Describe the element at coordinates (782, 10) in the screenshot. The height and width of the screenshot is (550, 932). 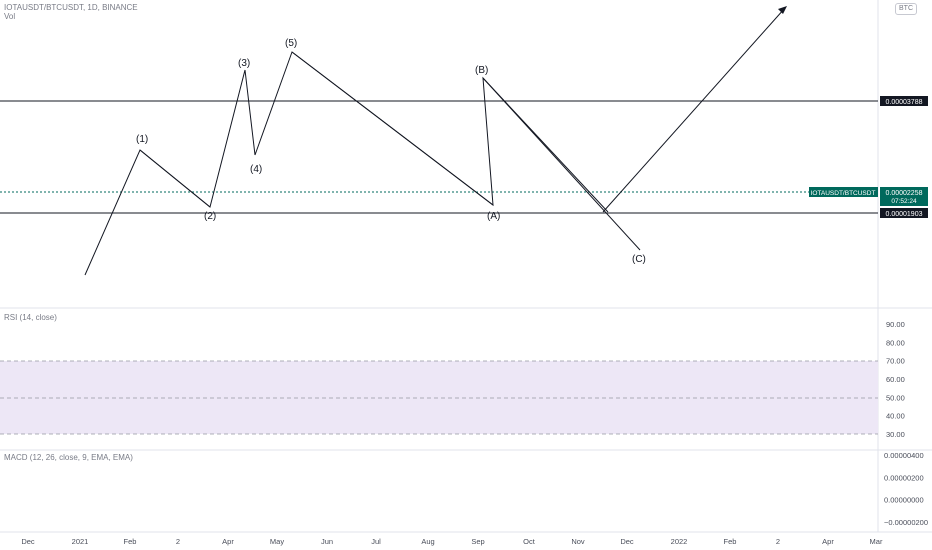
I see `arrow-head-icon` at that location.